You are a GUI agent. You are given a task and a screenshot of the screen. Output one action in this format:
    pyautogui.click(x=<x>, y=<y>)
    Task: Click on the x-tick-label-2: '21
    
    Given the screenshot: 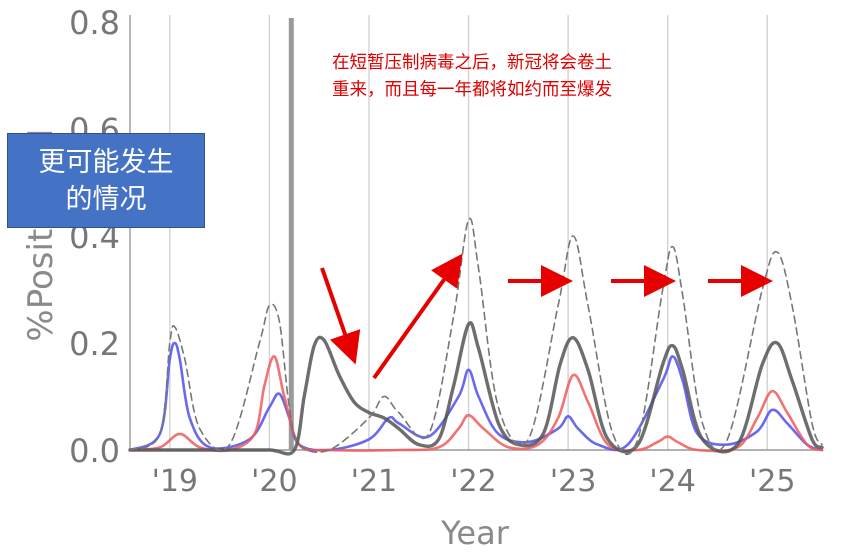 What is the action you would take?
    pyautogui.click(x=374, y=481)
    